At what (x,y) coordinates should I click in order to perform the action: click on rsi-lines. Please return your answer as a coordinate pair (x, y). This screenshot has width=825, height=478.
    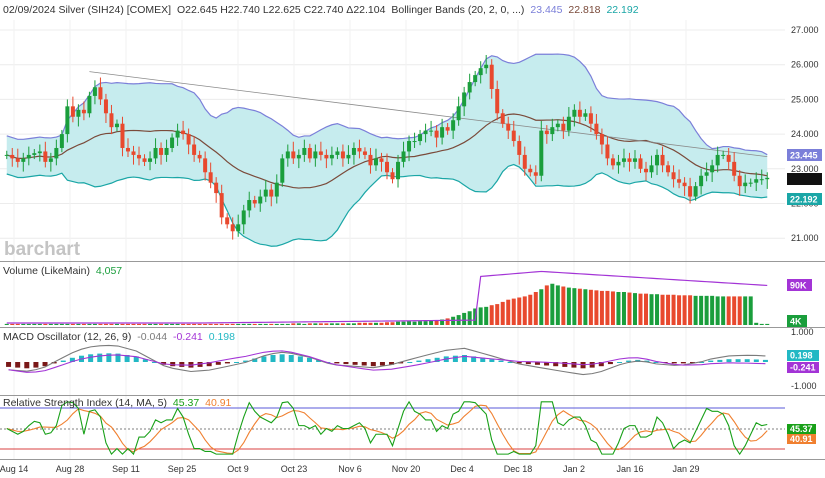
    Looking at the image, I should click on (392, 428).